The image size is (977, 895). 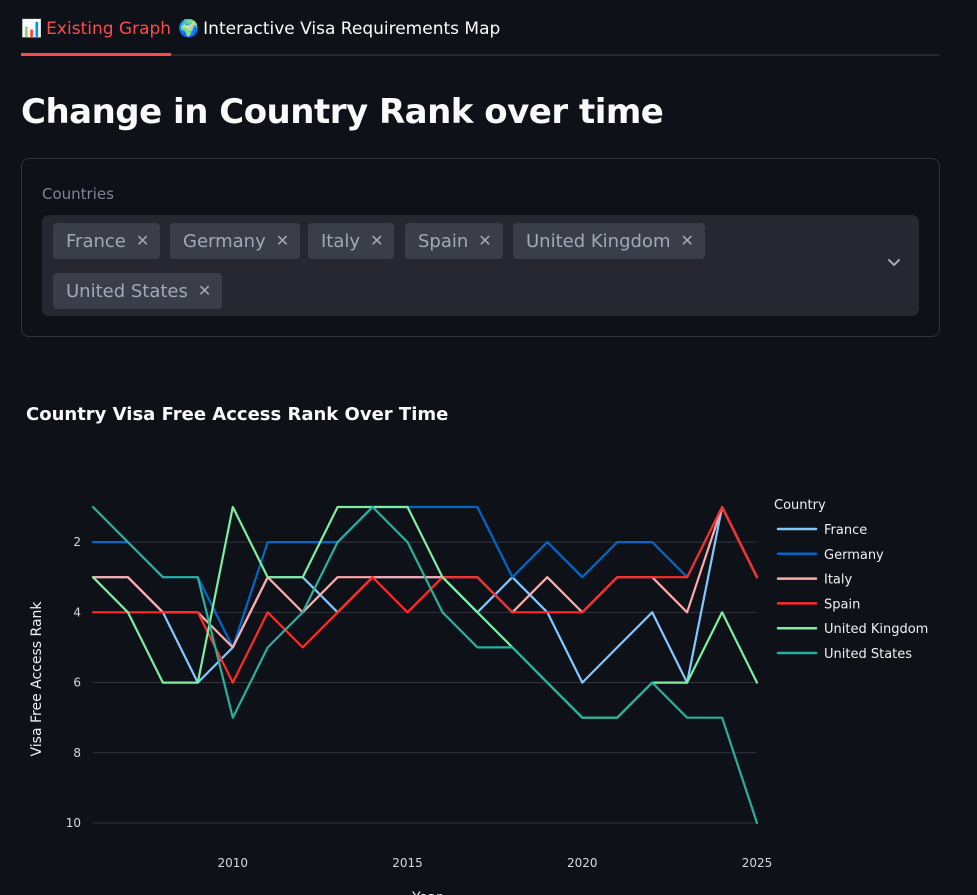 I want to click on bar-chart-icon: 📊, so click(x=32, y=29).